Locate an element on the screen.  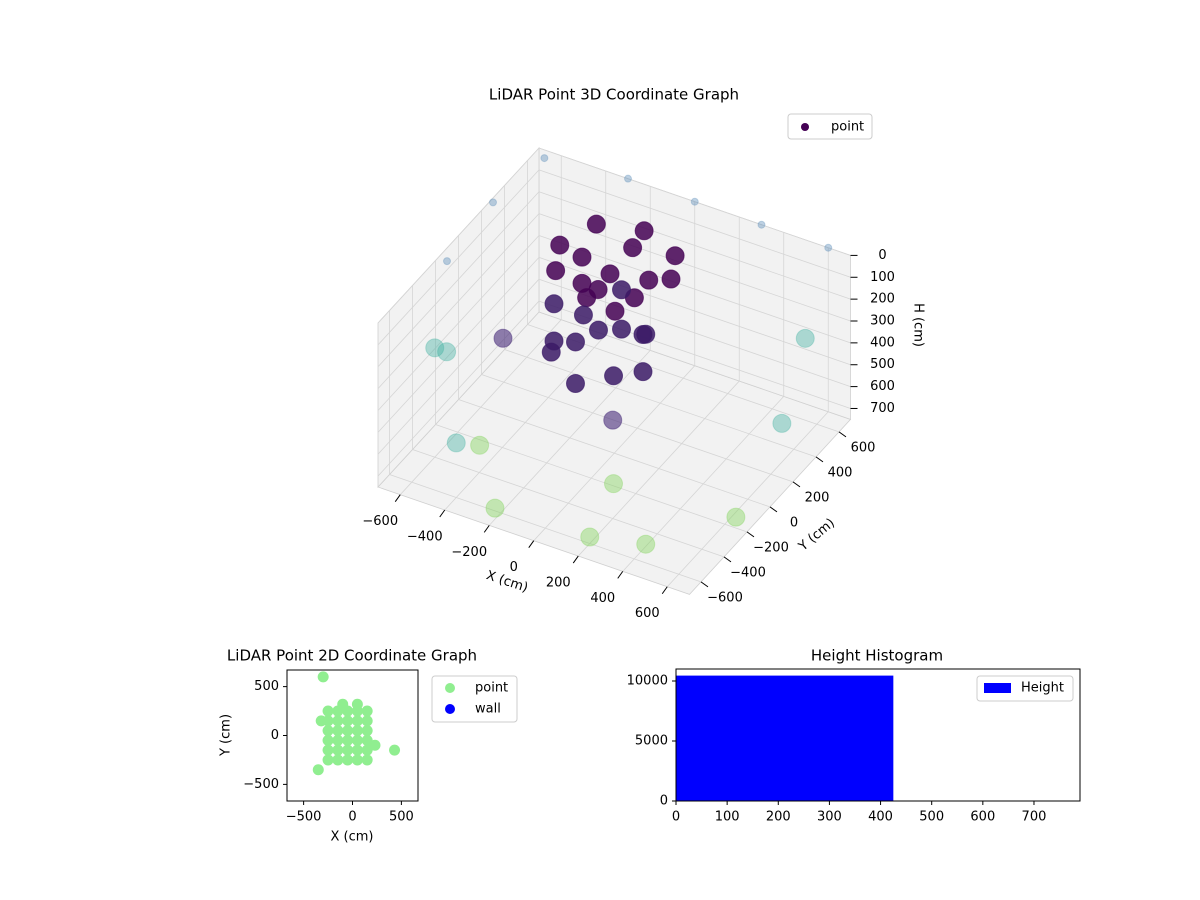
legend-label: wall is located at coordinates (488, 709).